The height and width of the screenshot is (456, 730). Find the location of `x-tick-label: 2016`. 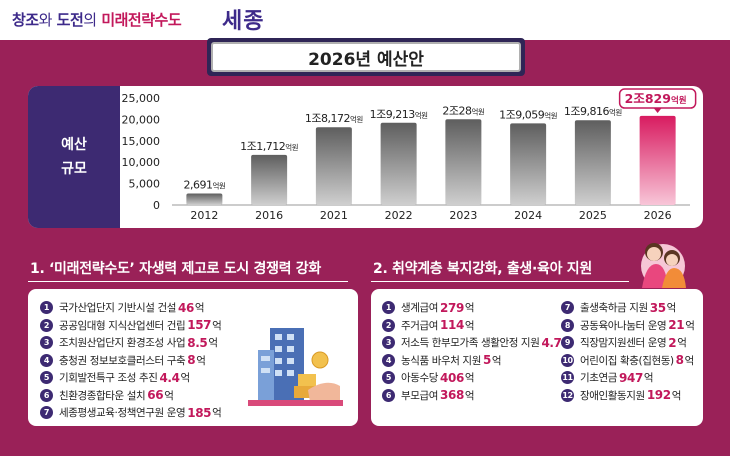

x-tick-label: 2016 is located at coordinates (269, 215).